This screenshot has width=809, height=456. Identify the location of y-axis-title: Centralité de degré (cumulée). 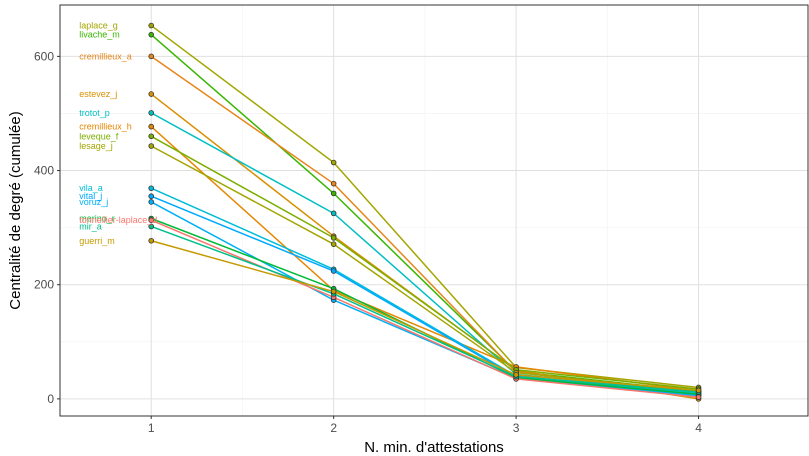
(15, 210).